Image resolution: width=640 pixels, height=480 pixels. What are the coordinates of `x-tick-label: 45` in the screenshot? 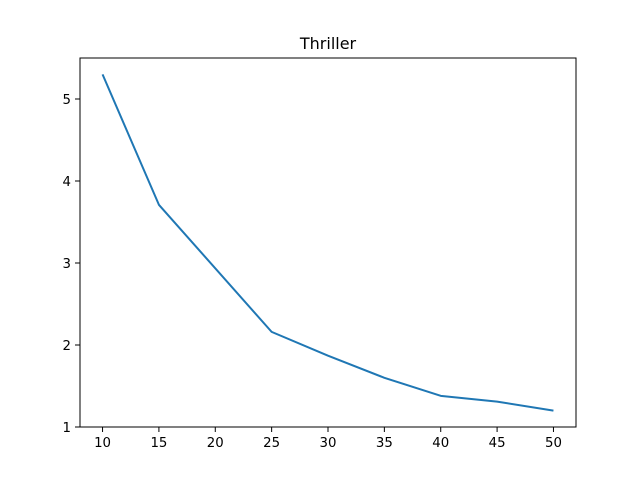 It's located at (497, 443).